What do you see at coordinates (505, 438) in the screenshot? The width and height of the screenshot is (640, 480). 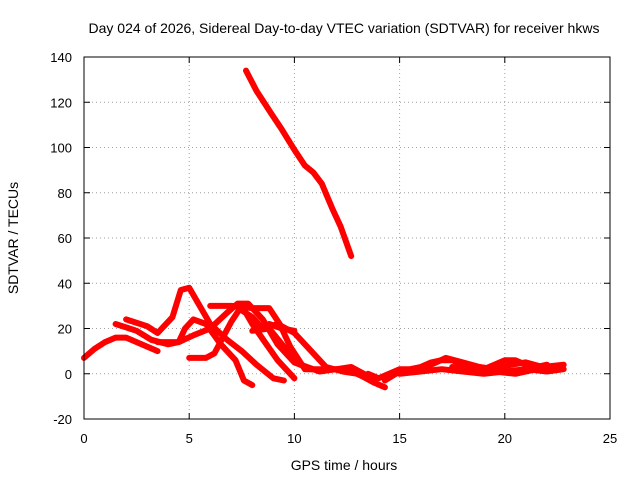 I see `x-tick-label: 20` at bounding box center [505, 438].